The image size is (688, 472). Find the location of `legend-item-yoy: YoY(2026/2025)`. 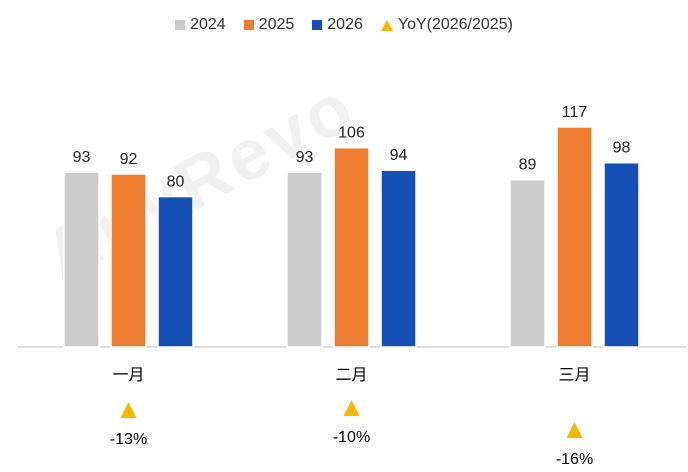

legend-item-yoy: YoY(2026/2025) is located at coordinates (446, 25).